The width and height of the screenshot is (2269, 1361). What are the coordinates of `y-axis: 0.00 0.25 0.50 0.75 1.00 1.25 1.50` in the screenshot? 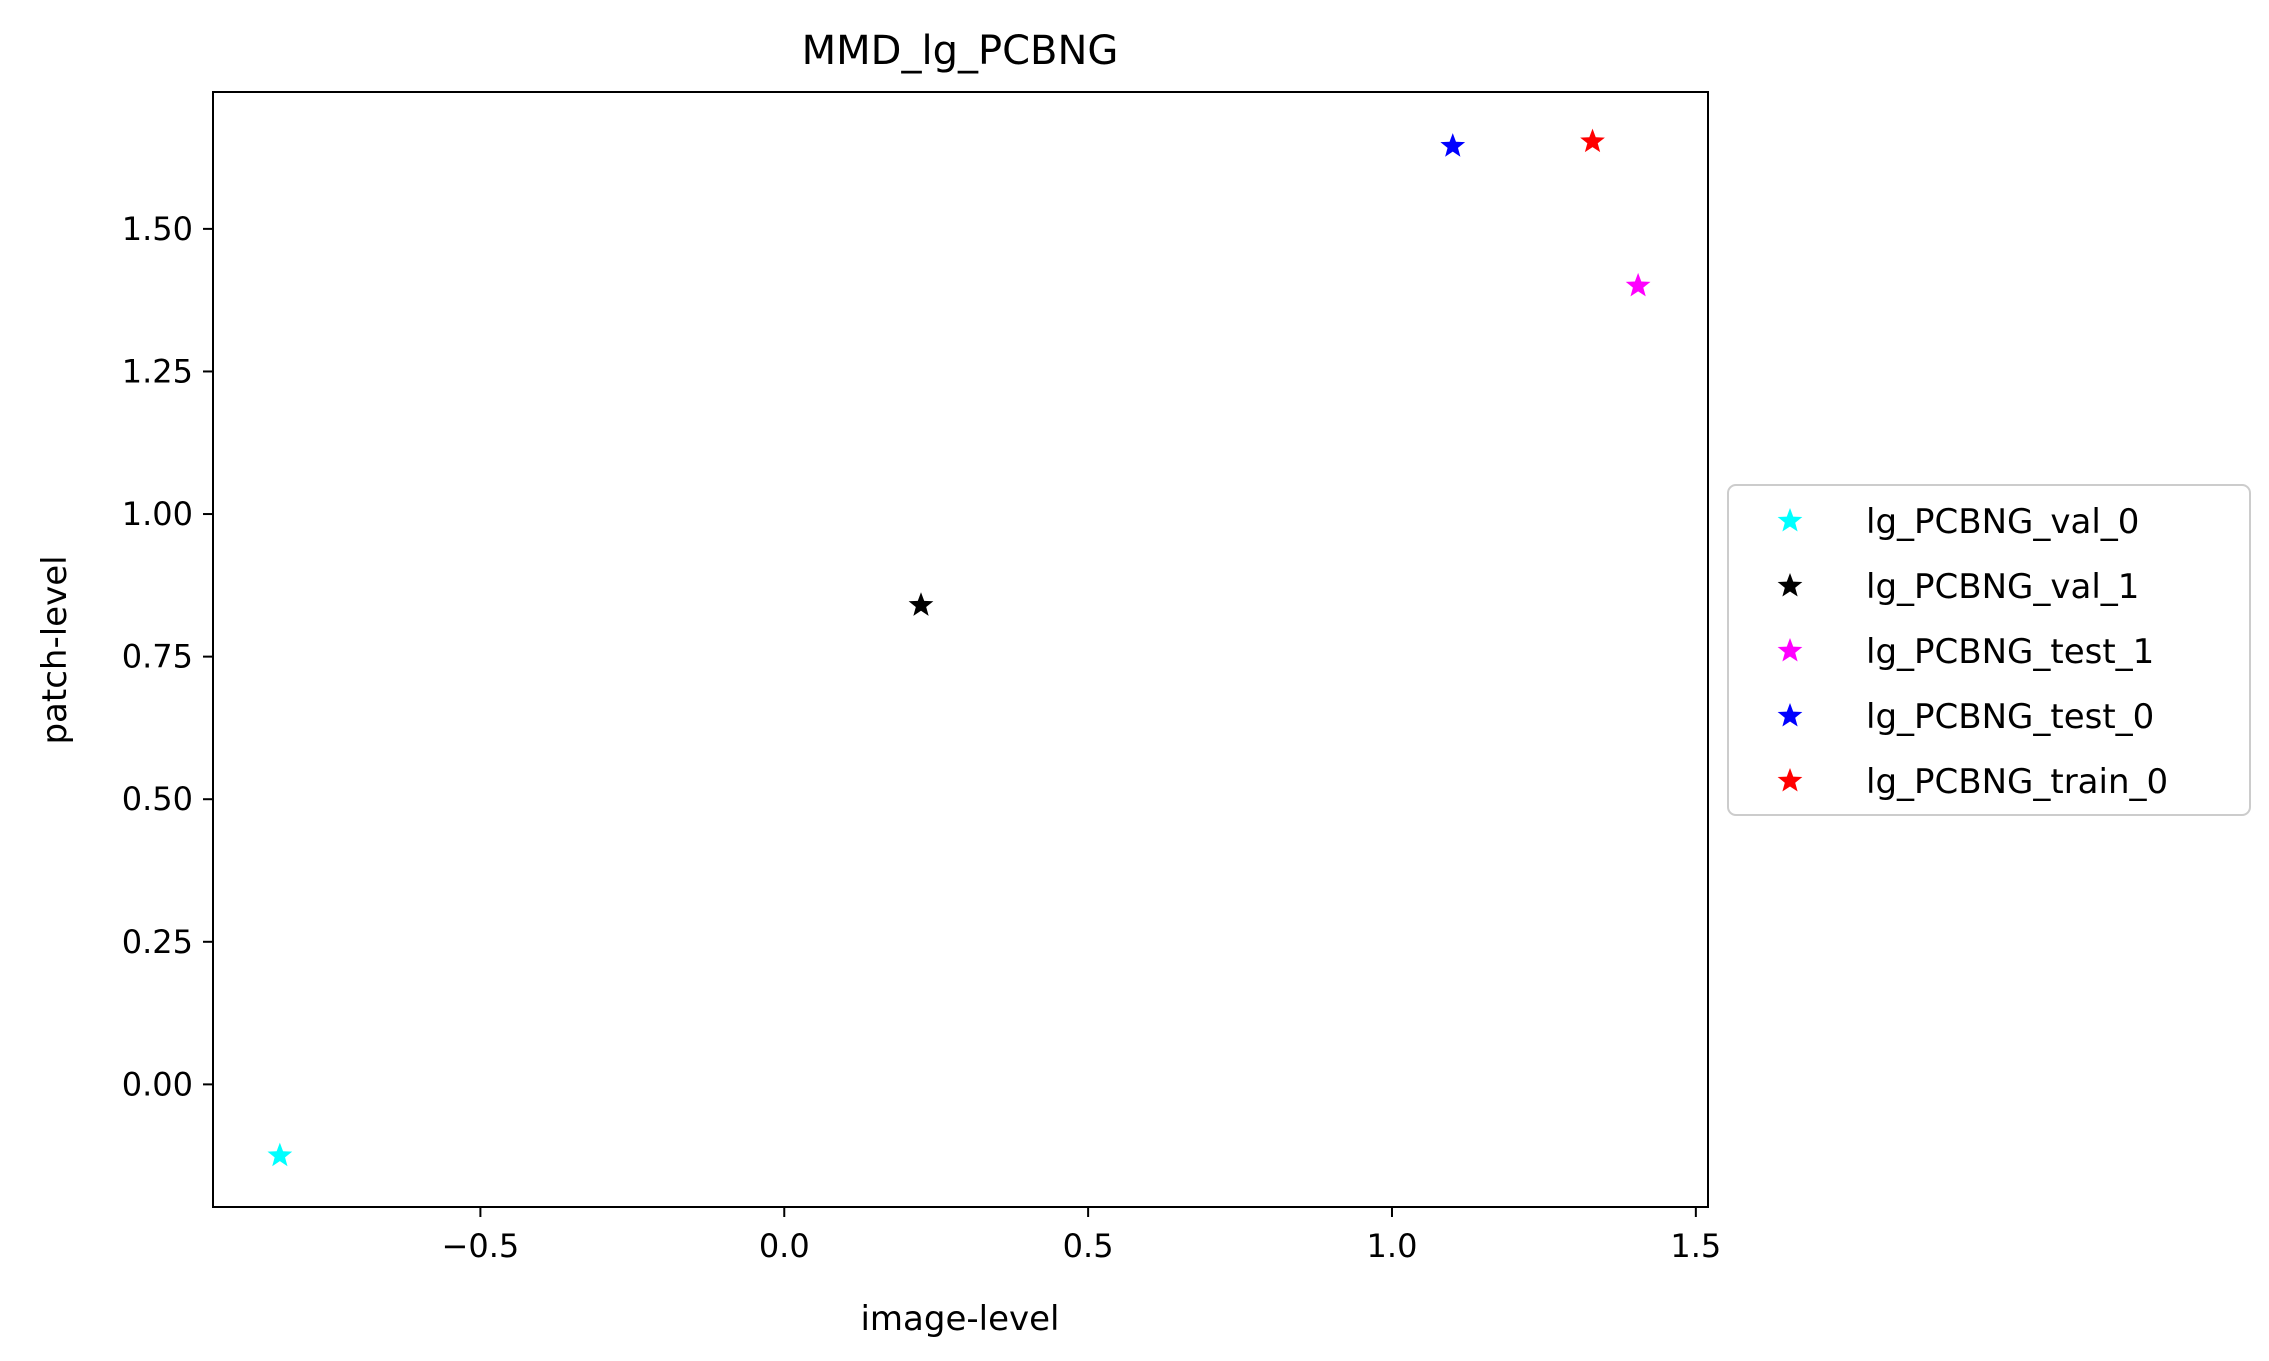 It's located at (167, 656).